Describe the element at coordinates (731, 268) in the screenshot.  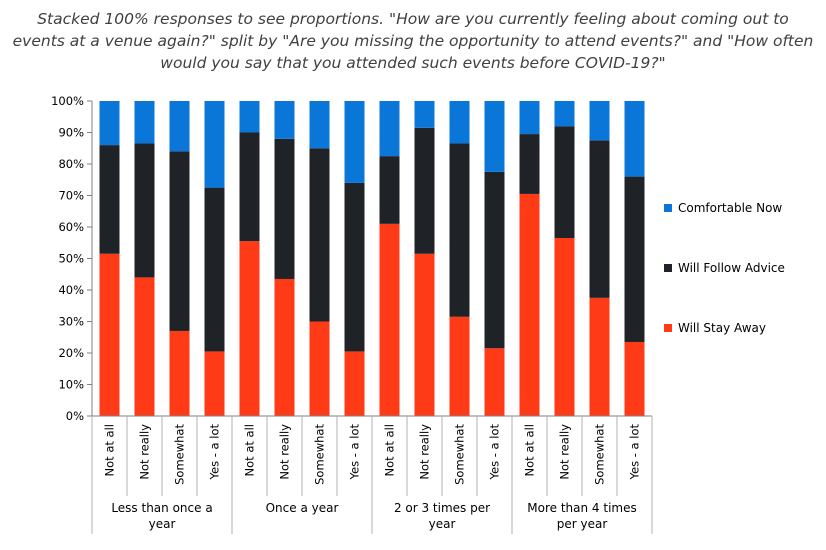
I see `legend-label: Will Follow Advice` at that location.